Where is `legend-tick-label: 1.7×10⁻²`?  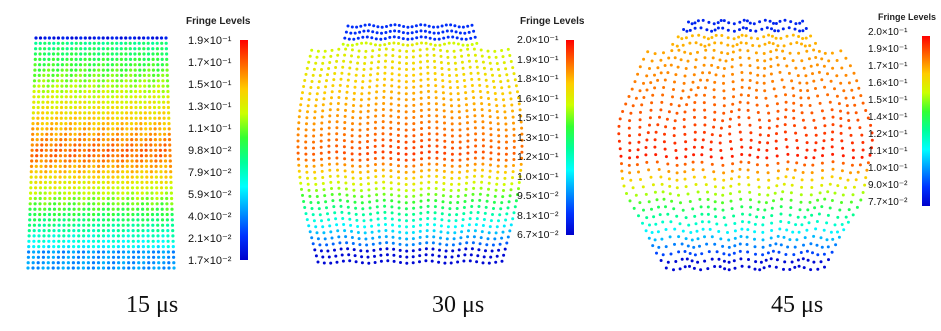 legend-tick-label: 1.7×10⁻² is located at coordinates (210, 261).